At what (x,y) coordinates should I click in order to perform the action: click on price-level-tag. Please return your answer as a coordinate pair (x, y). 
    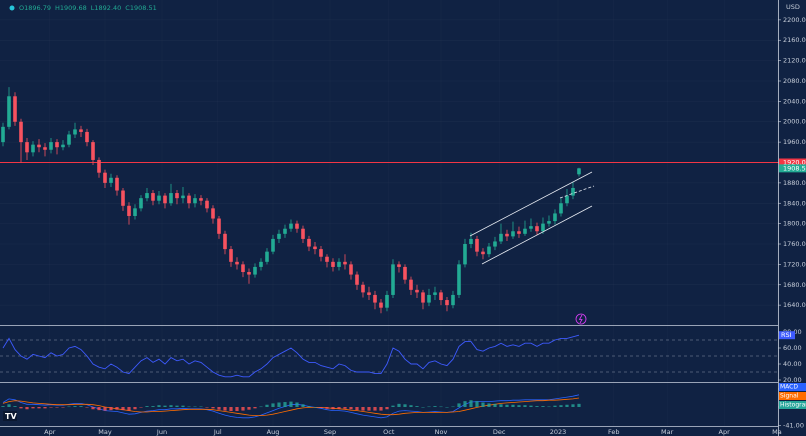
    Looking at the image, I should click on (792, 162).